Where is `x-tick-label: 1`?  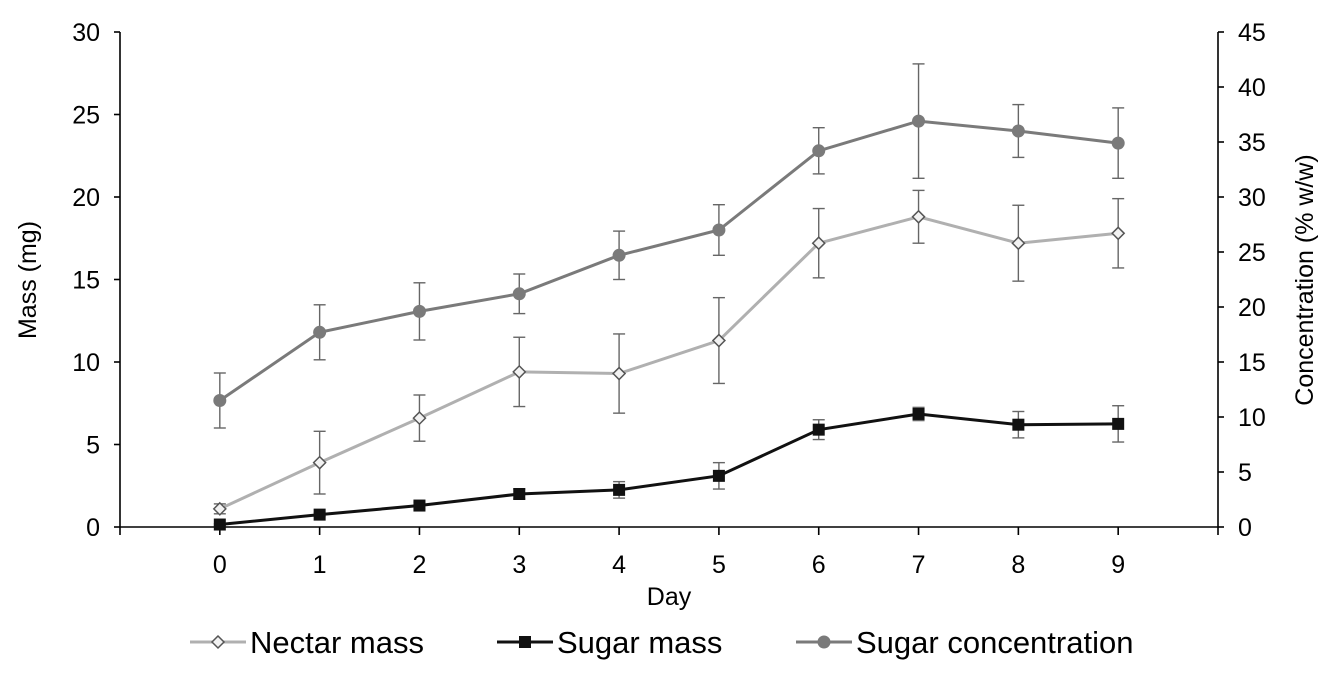
x-tick-label: 1 is located at coordinates (320, 565).